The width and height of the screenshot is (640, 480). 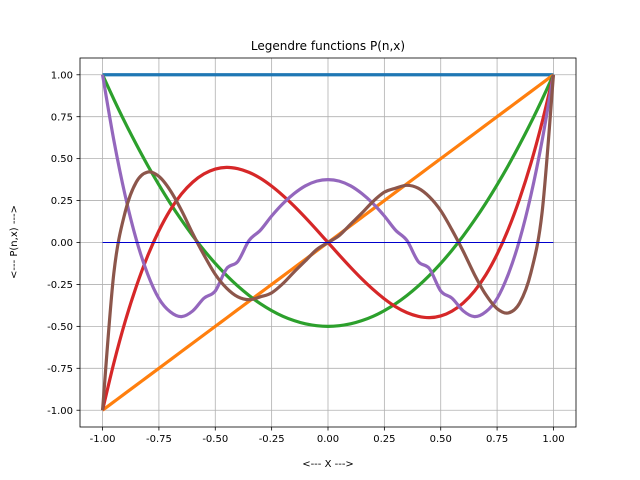 What do you see at coordinates (328, 439) in the screenshot?
I see `x-tick-label: 0.00` at bounding box center [328, 439].